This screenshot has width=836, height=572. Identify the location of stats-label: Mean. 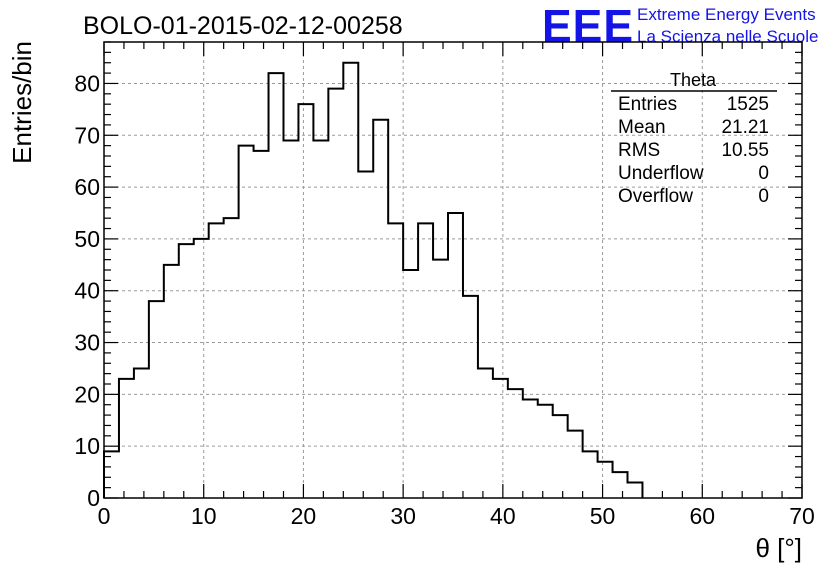
(642, 127).